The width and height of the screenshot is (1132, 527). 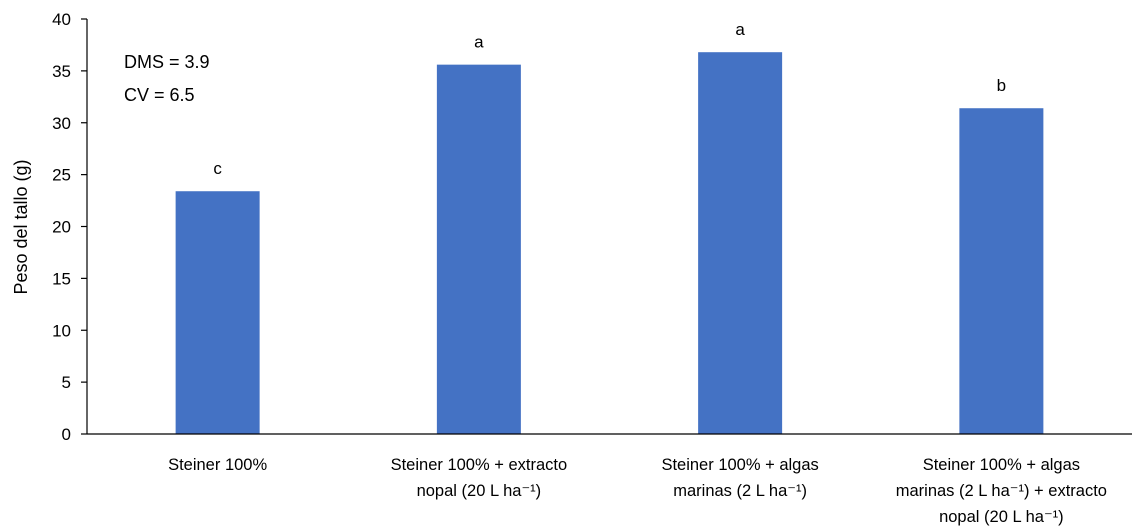 I want to click on category-label-line: marinas (2 L ha⁻¹) + extracto, so click(x=1001, y=491).